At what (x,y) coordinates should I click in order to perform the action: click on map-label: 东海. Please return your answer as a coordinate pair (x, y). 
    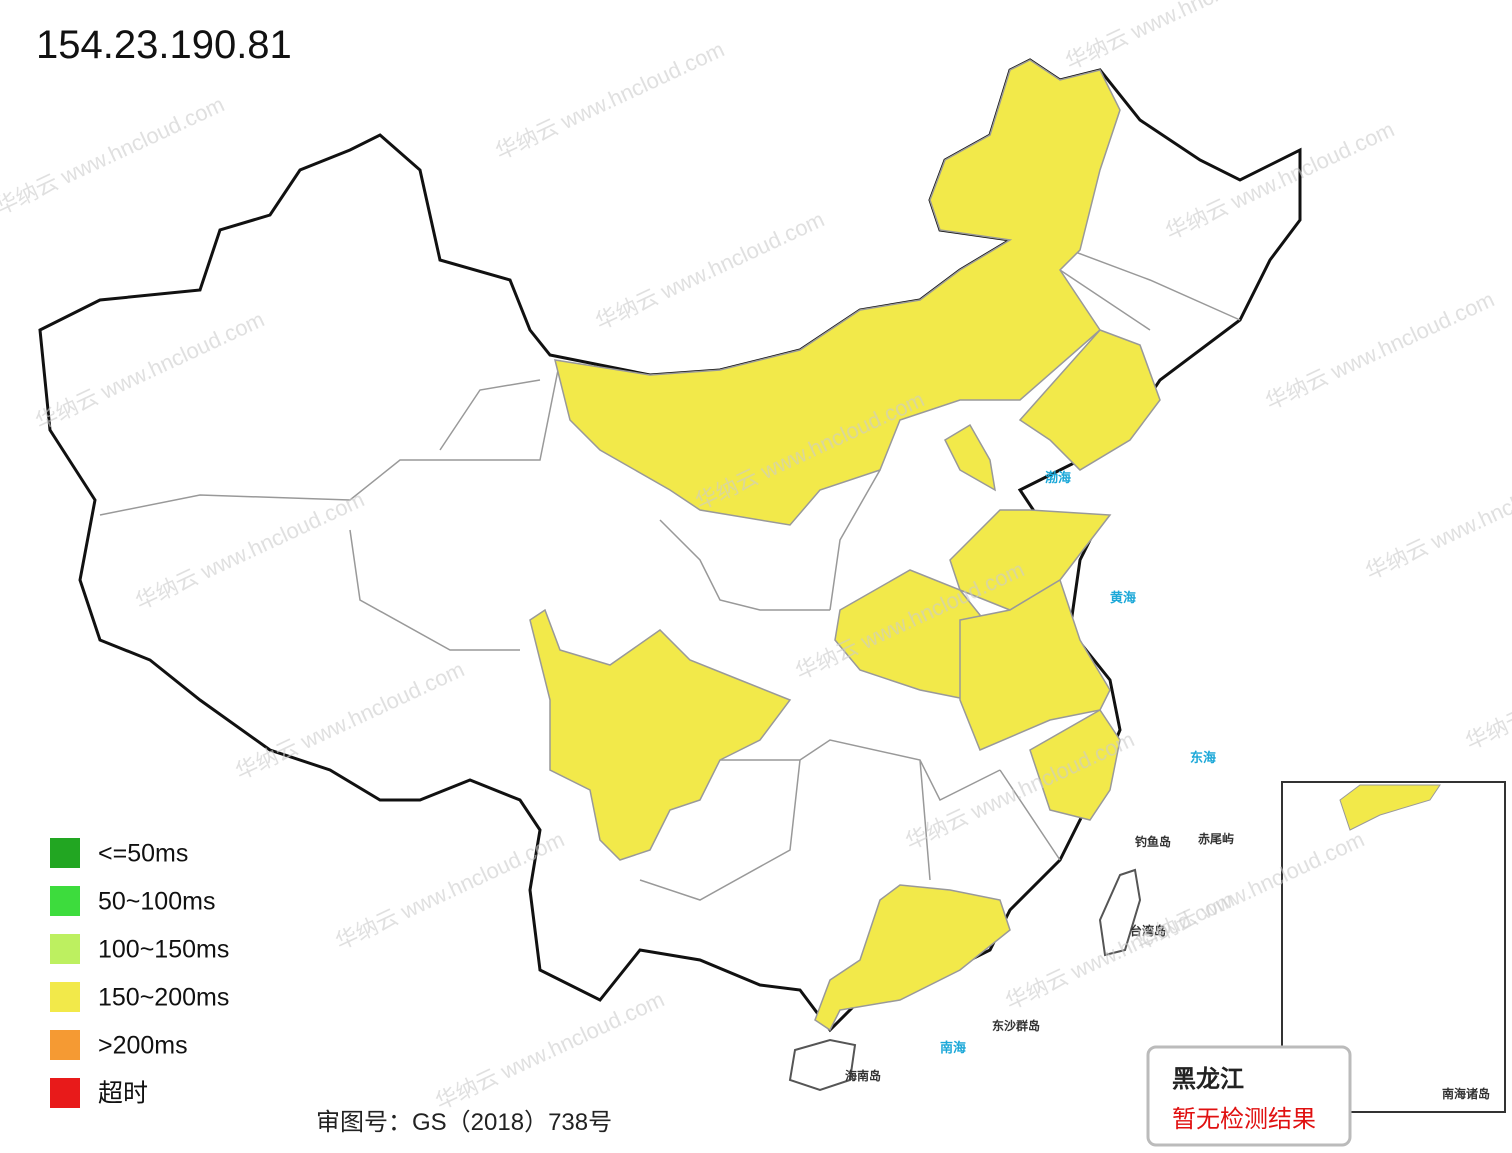
    Looking at the image, I should click on (1203, 757).